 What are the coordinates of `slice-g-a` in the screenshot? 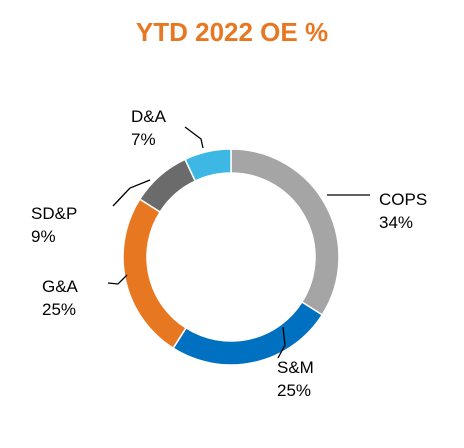 It's located at (155, 274).